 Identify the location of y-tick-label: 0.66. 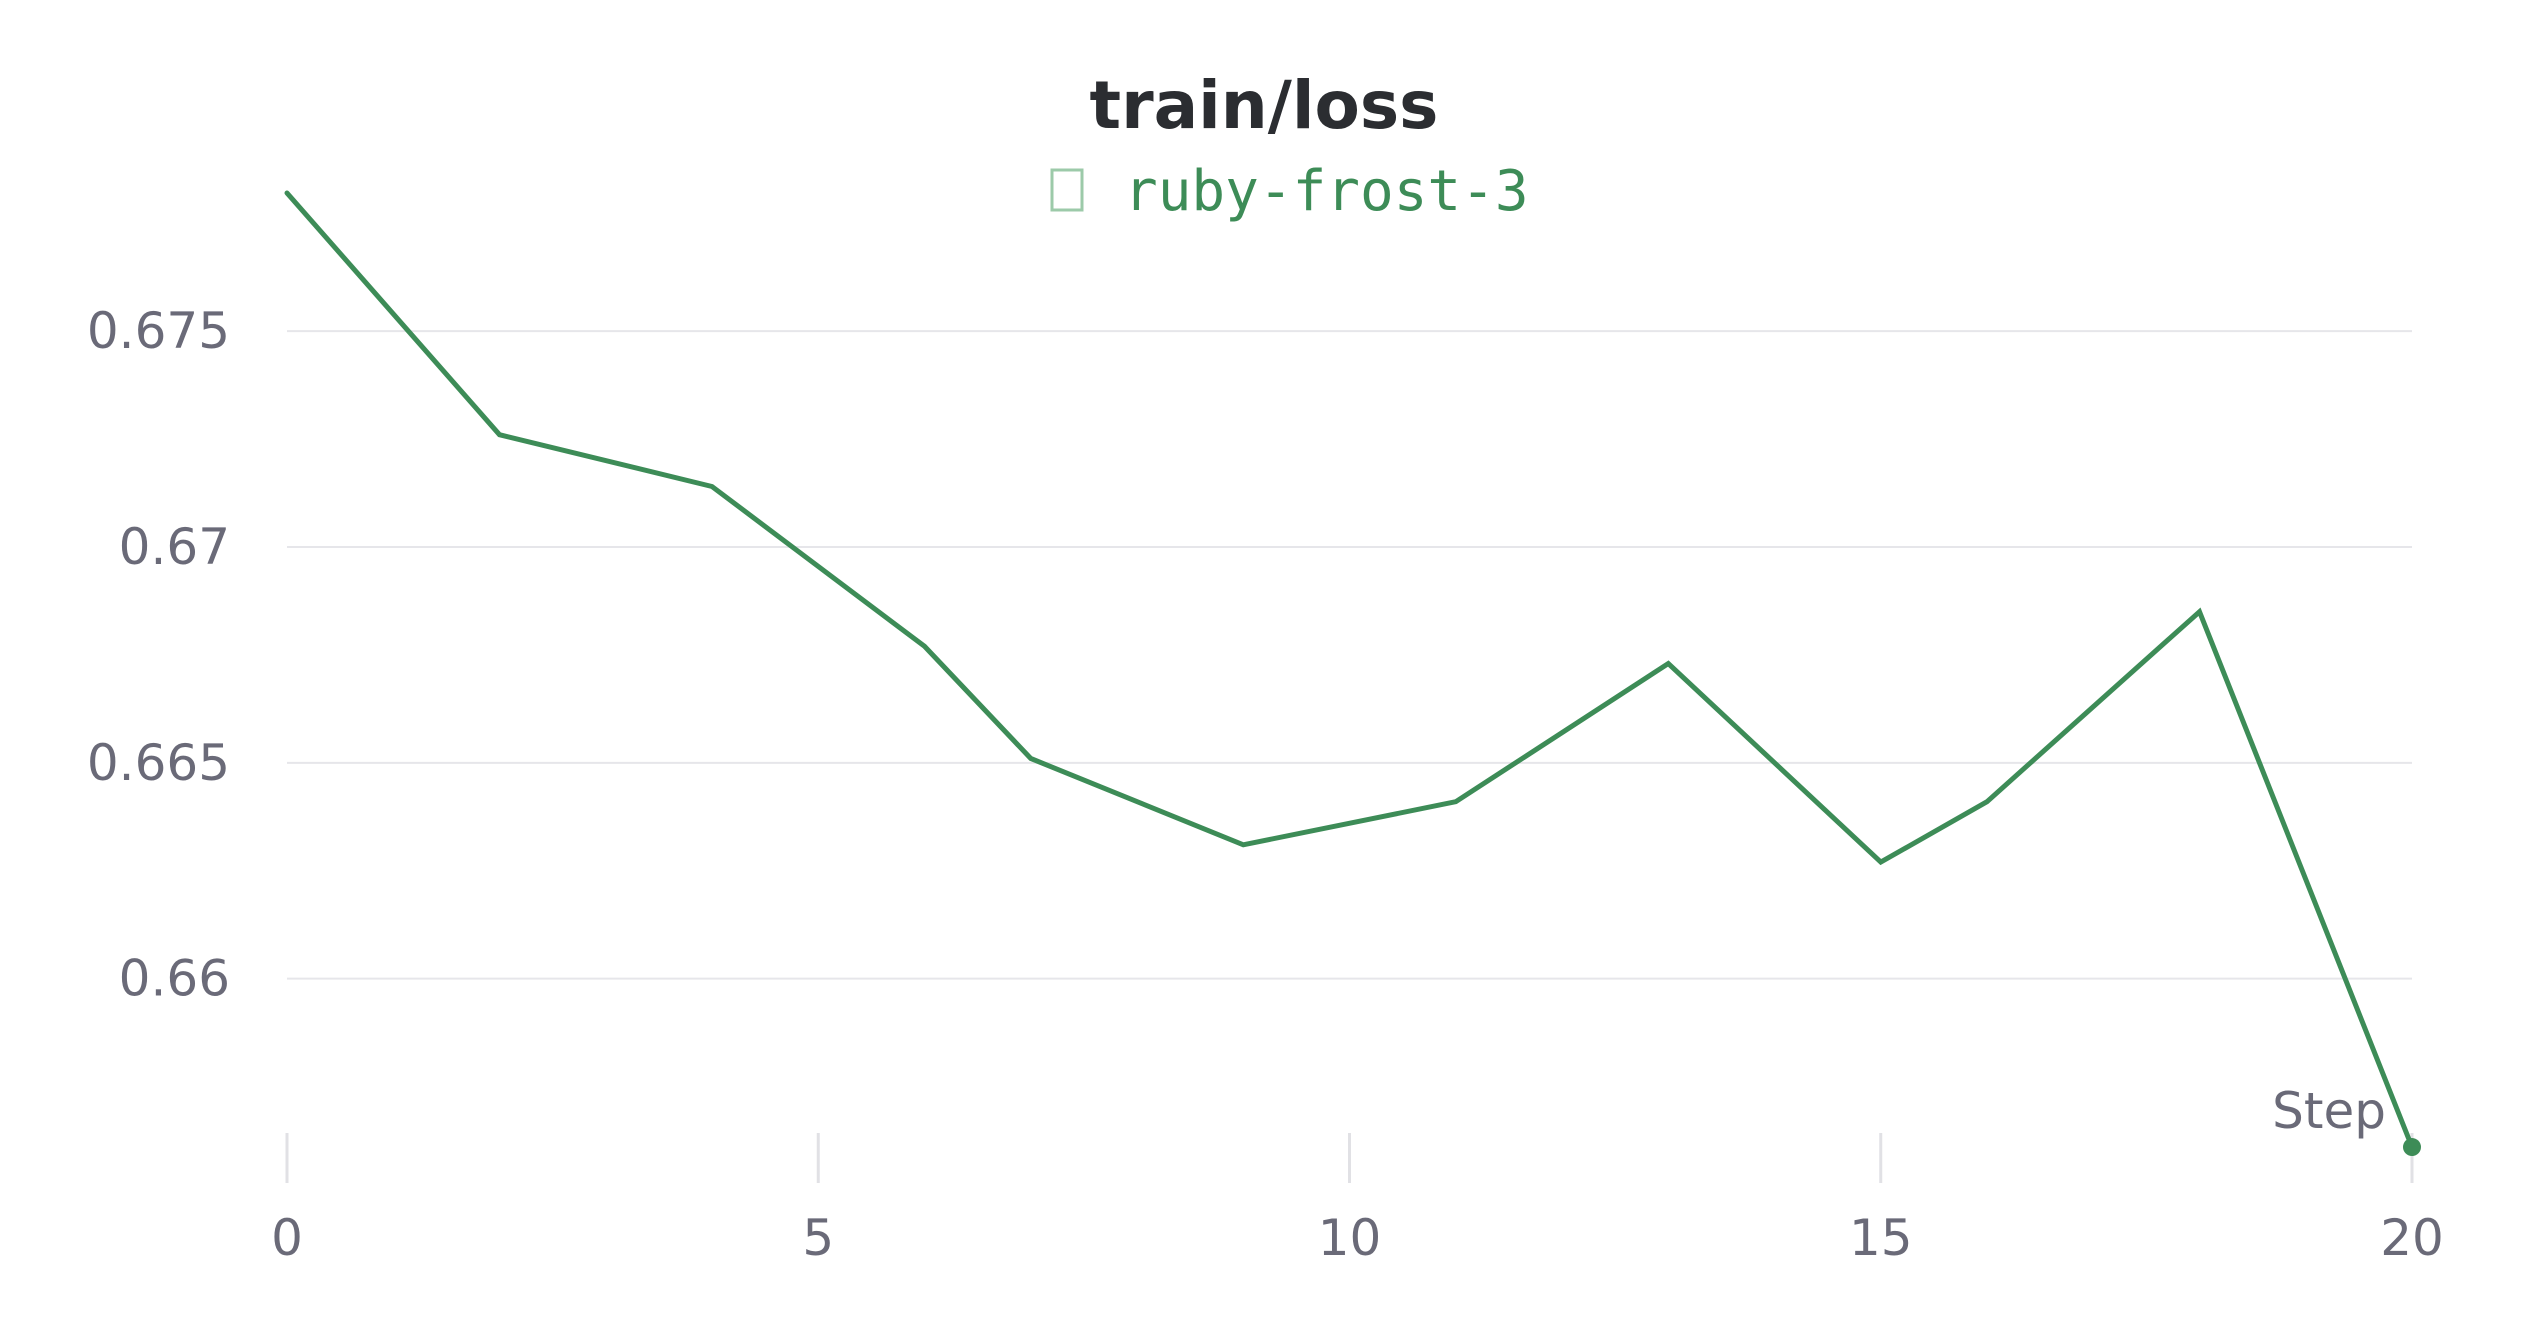
(174, 979).